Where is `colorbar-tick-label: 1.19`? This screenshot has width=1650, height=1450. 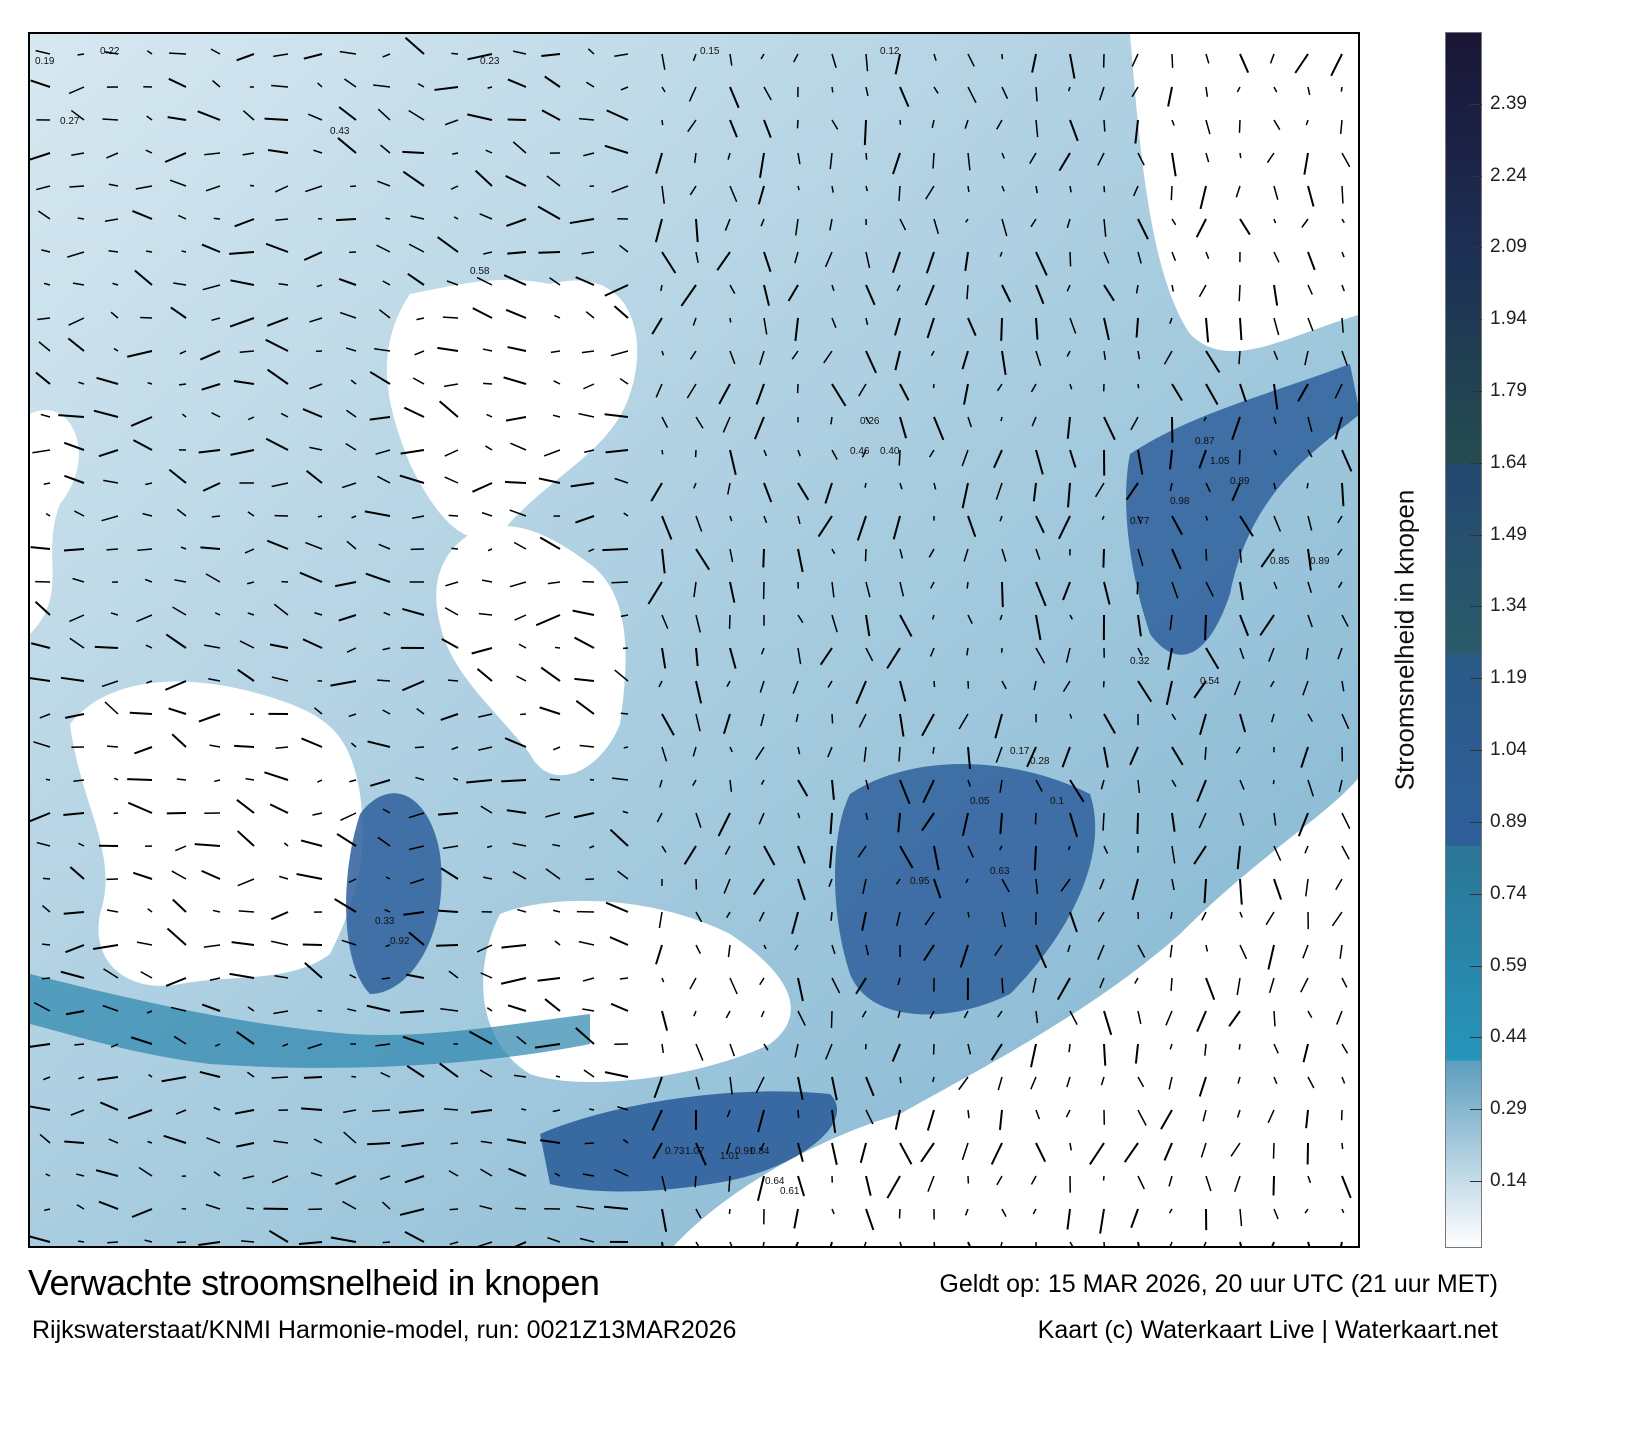 colorbar-tick-label: 1.19 is located at coordinates (1508, 678).